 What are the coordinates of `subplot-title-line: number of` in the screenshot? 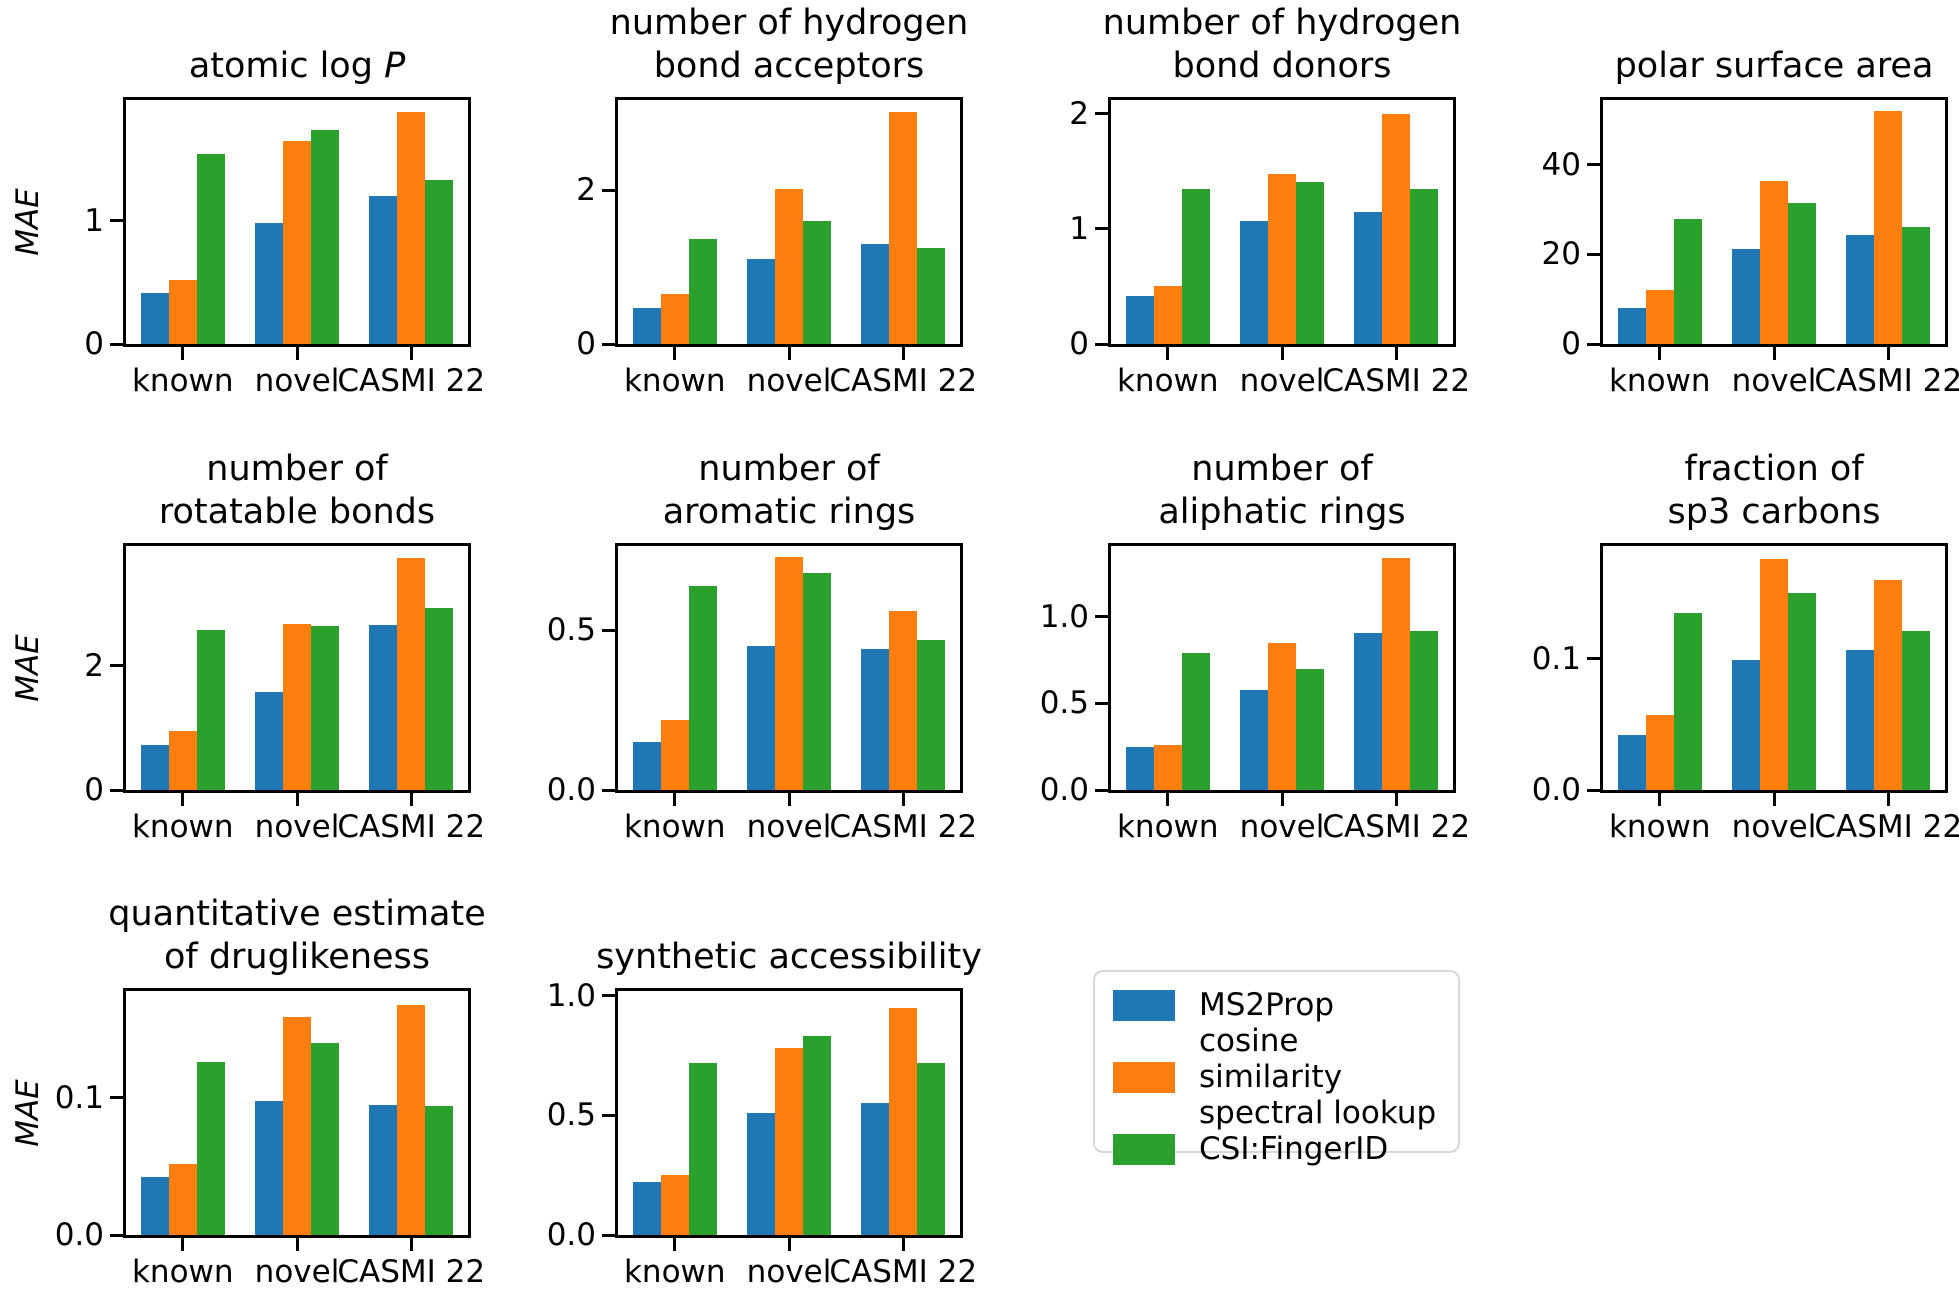 It's located at (789, 469).